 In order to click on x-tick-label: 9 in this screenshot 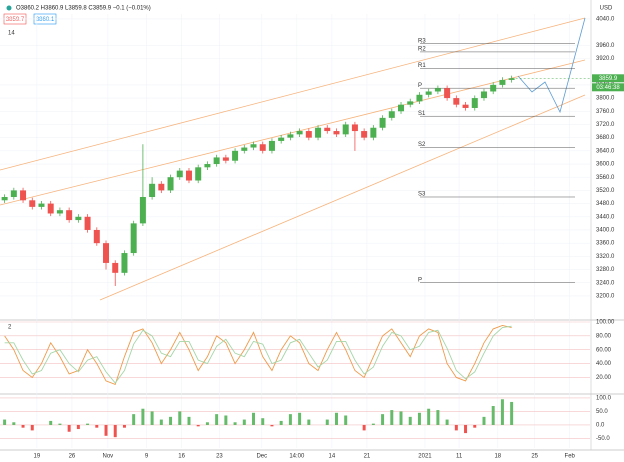, I will do `click(147, 457)`.